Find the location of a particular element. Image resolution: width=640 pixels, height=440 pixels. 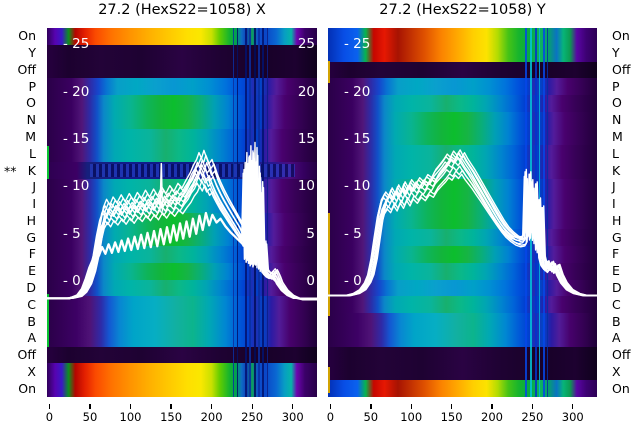

row-label: J is located at coordinates (34, 187).